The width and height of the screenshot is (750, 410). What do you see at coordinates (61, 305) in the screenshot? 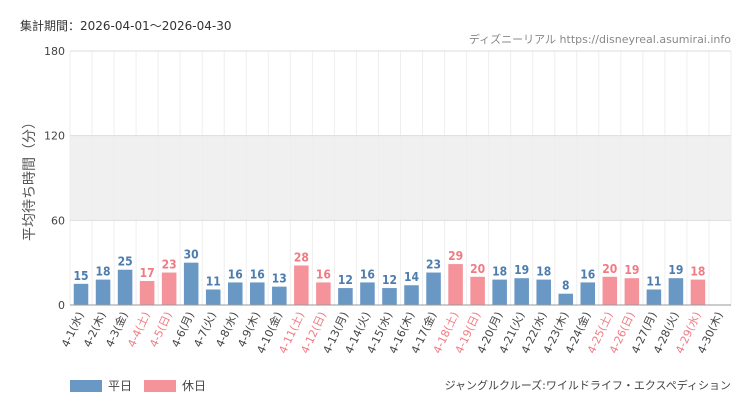
I see `y-tick-label: 0` at bounding box center [61, 305].